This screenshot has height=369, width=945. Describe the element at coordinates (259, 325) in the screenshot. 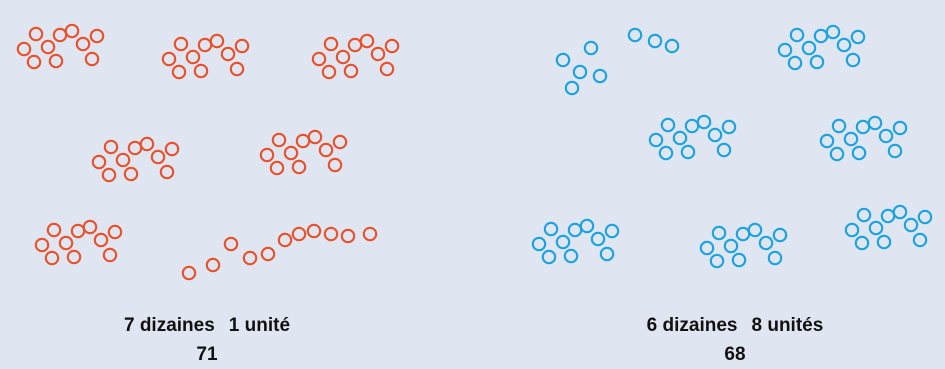

I see `left-ones-label: 1 unité` at that location.